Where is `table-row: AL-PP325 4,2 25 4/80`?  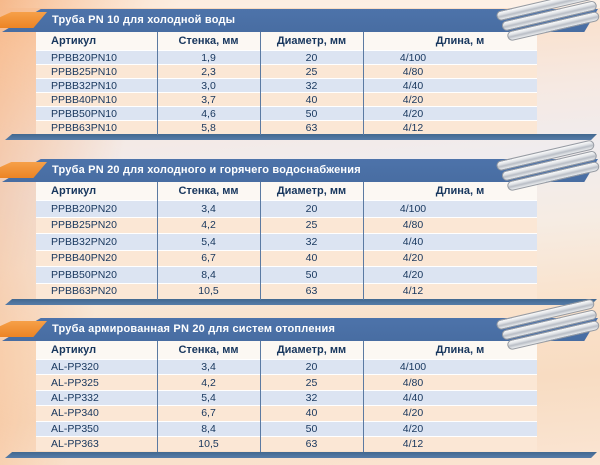 table-row: AL-PP325 4,2 25 4/80 is located at coordinates (286, 382).